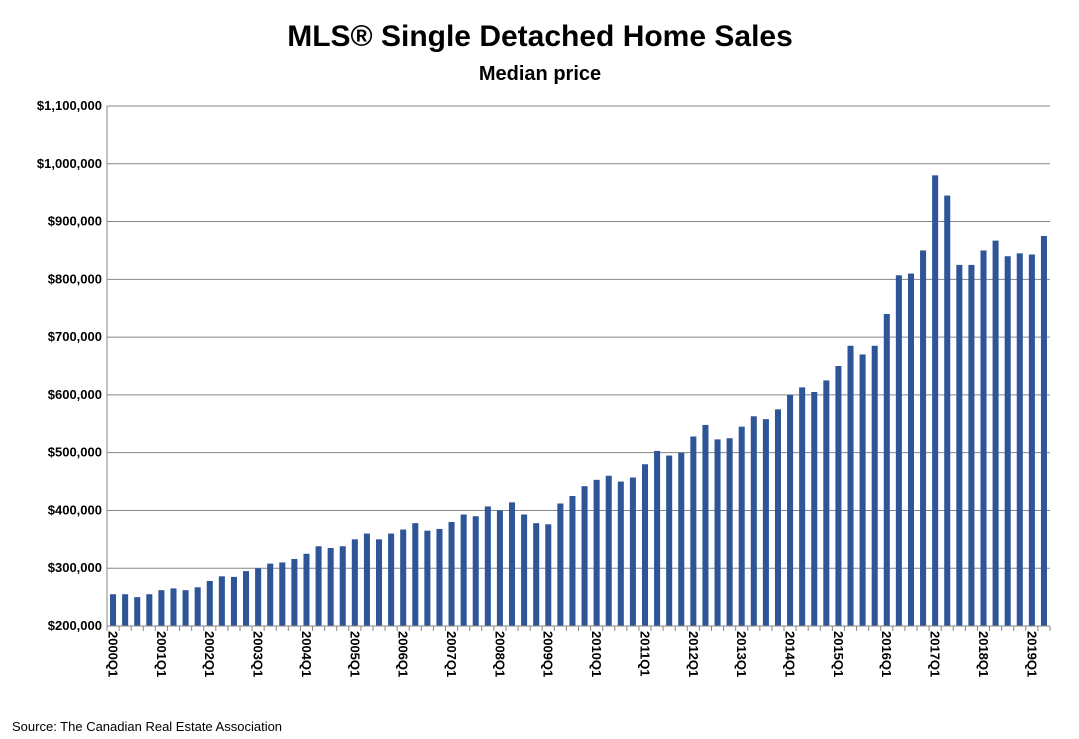 This screenshot has width=1079, height=739. I want to click on bar-2006Q2, so click(415, 574).